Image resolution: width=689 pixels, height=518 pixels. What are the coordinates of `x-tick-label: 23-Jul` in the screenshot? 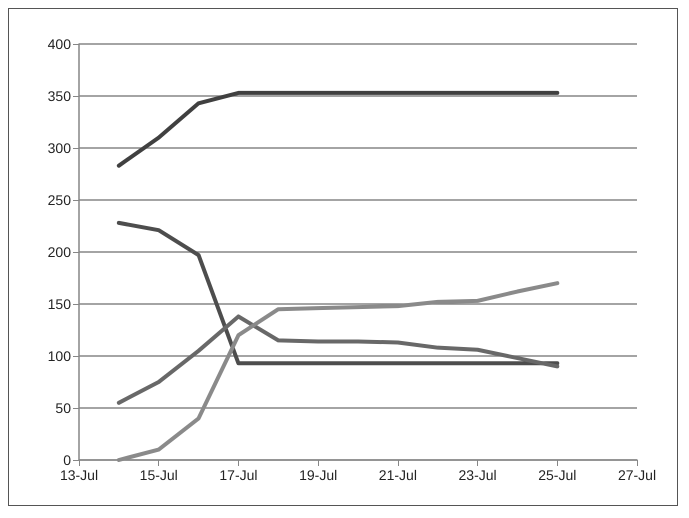 It's located at (477, 475).